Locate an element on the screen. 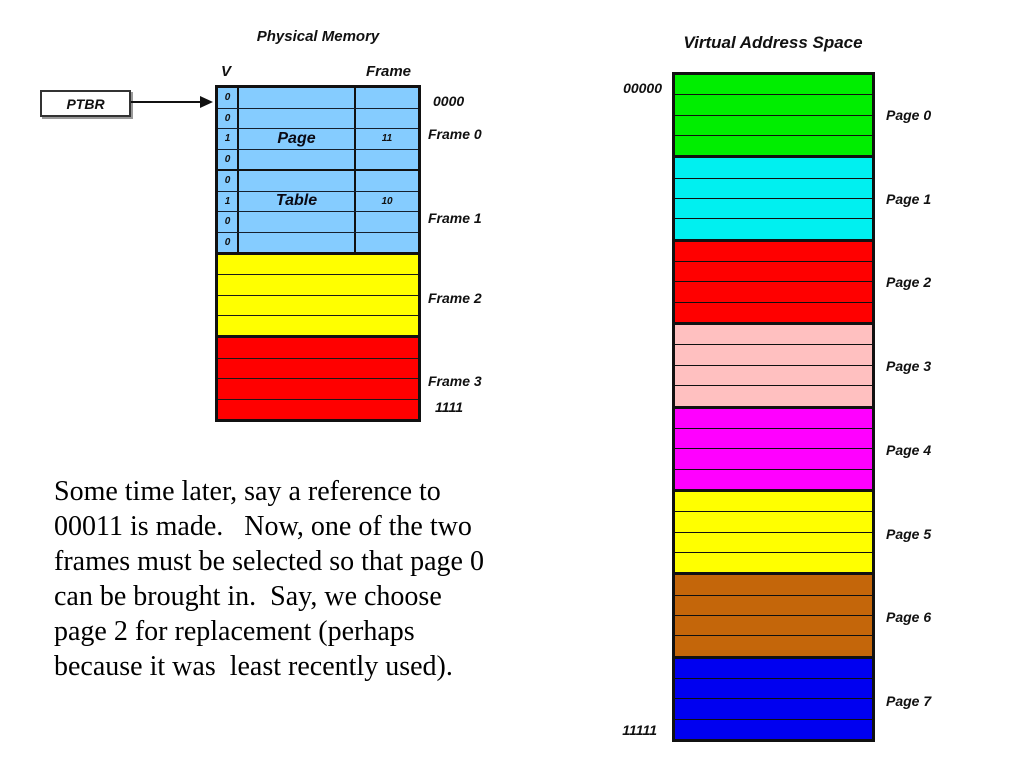  ptbr-arrow-line is located at coordinates (166, 102).